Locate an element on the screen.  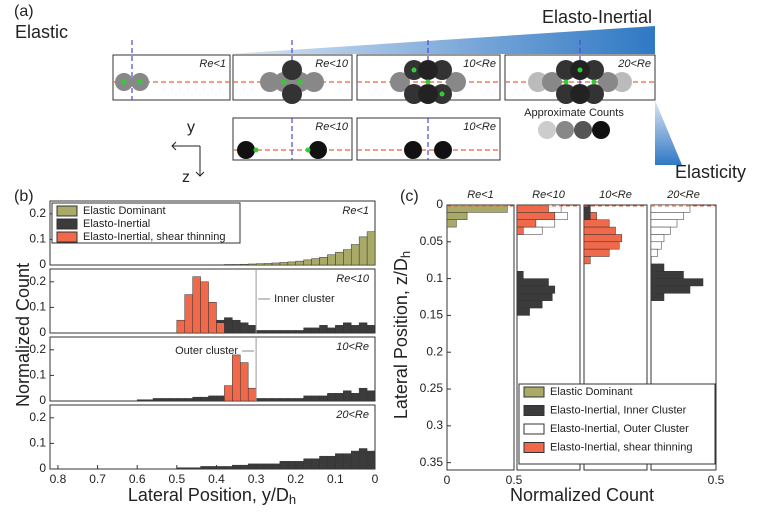
b-x-label: Lateral Position, y/Dh is located at coordinates (212, 496).